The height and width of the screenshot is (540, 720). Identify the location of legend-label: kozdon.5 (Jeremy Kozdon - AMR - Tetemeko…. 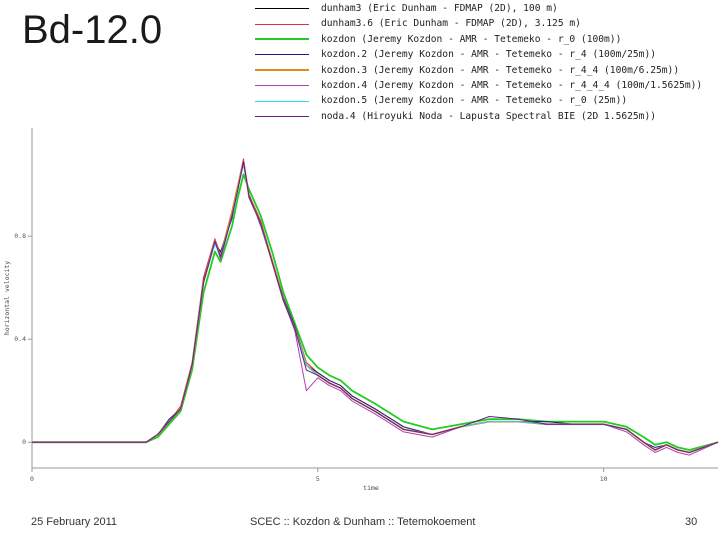
(474, 101).